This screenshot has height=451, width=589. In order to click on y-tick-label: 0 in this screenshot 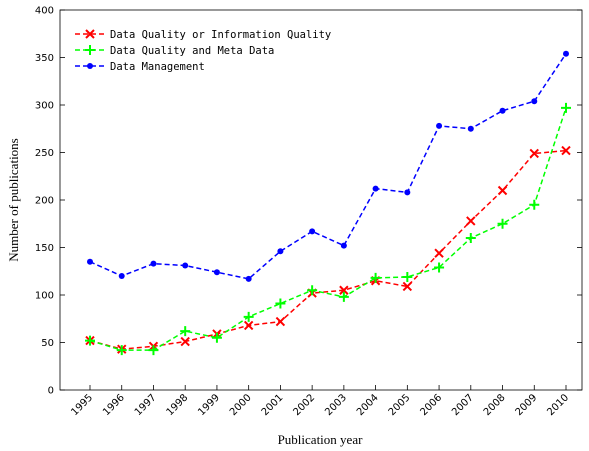, I will do `click(51, 391)`.